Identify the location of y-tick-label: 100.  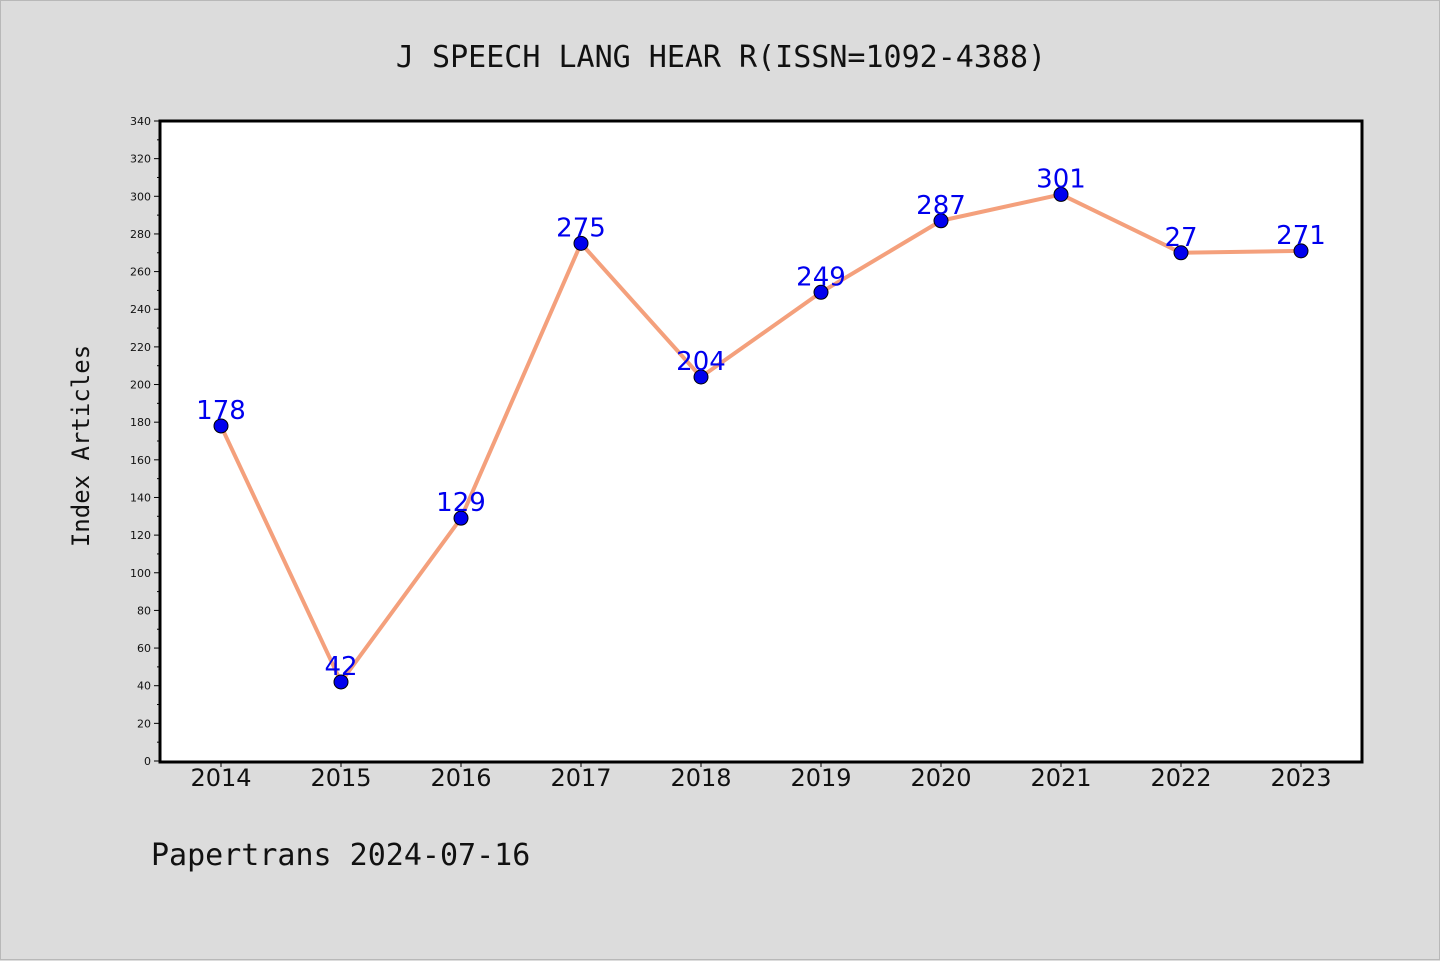
(140, 573).